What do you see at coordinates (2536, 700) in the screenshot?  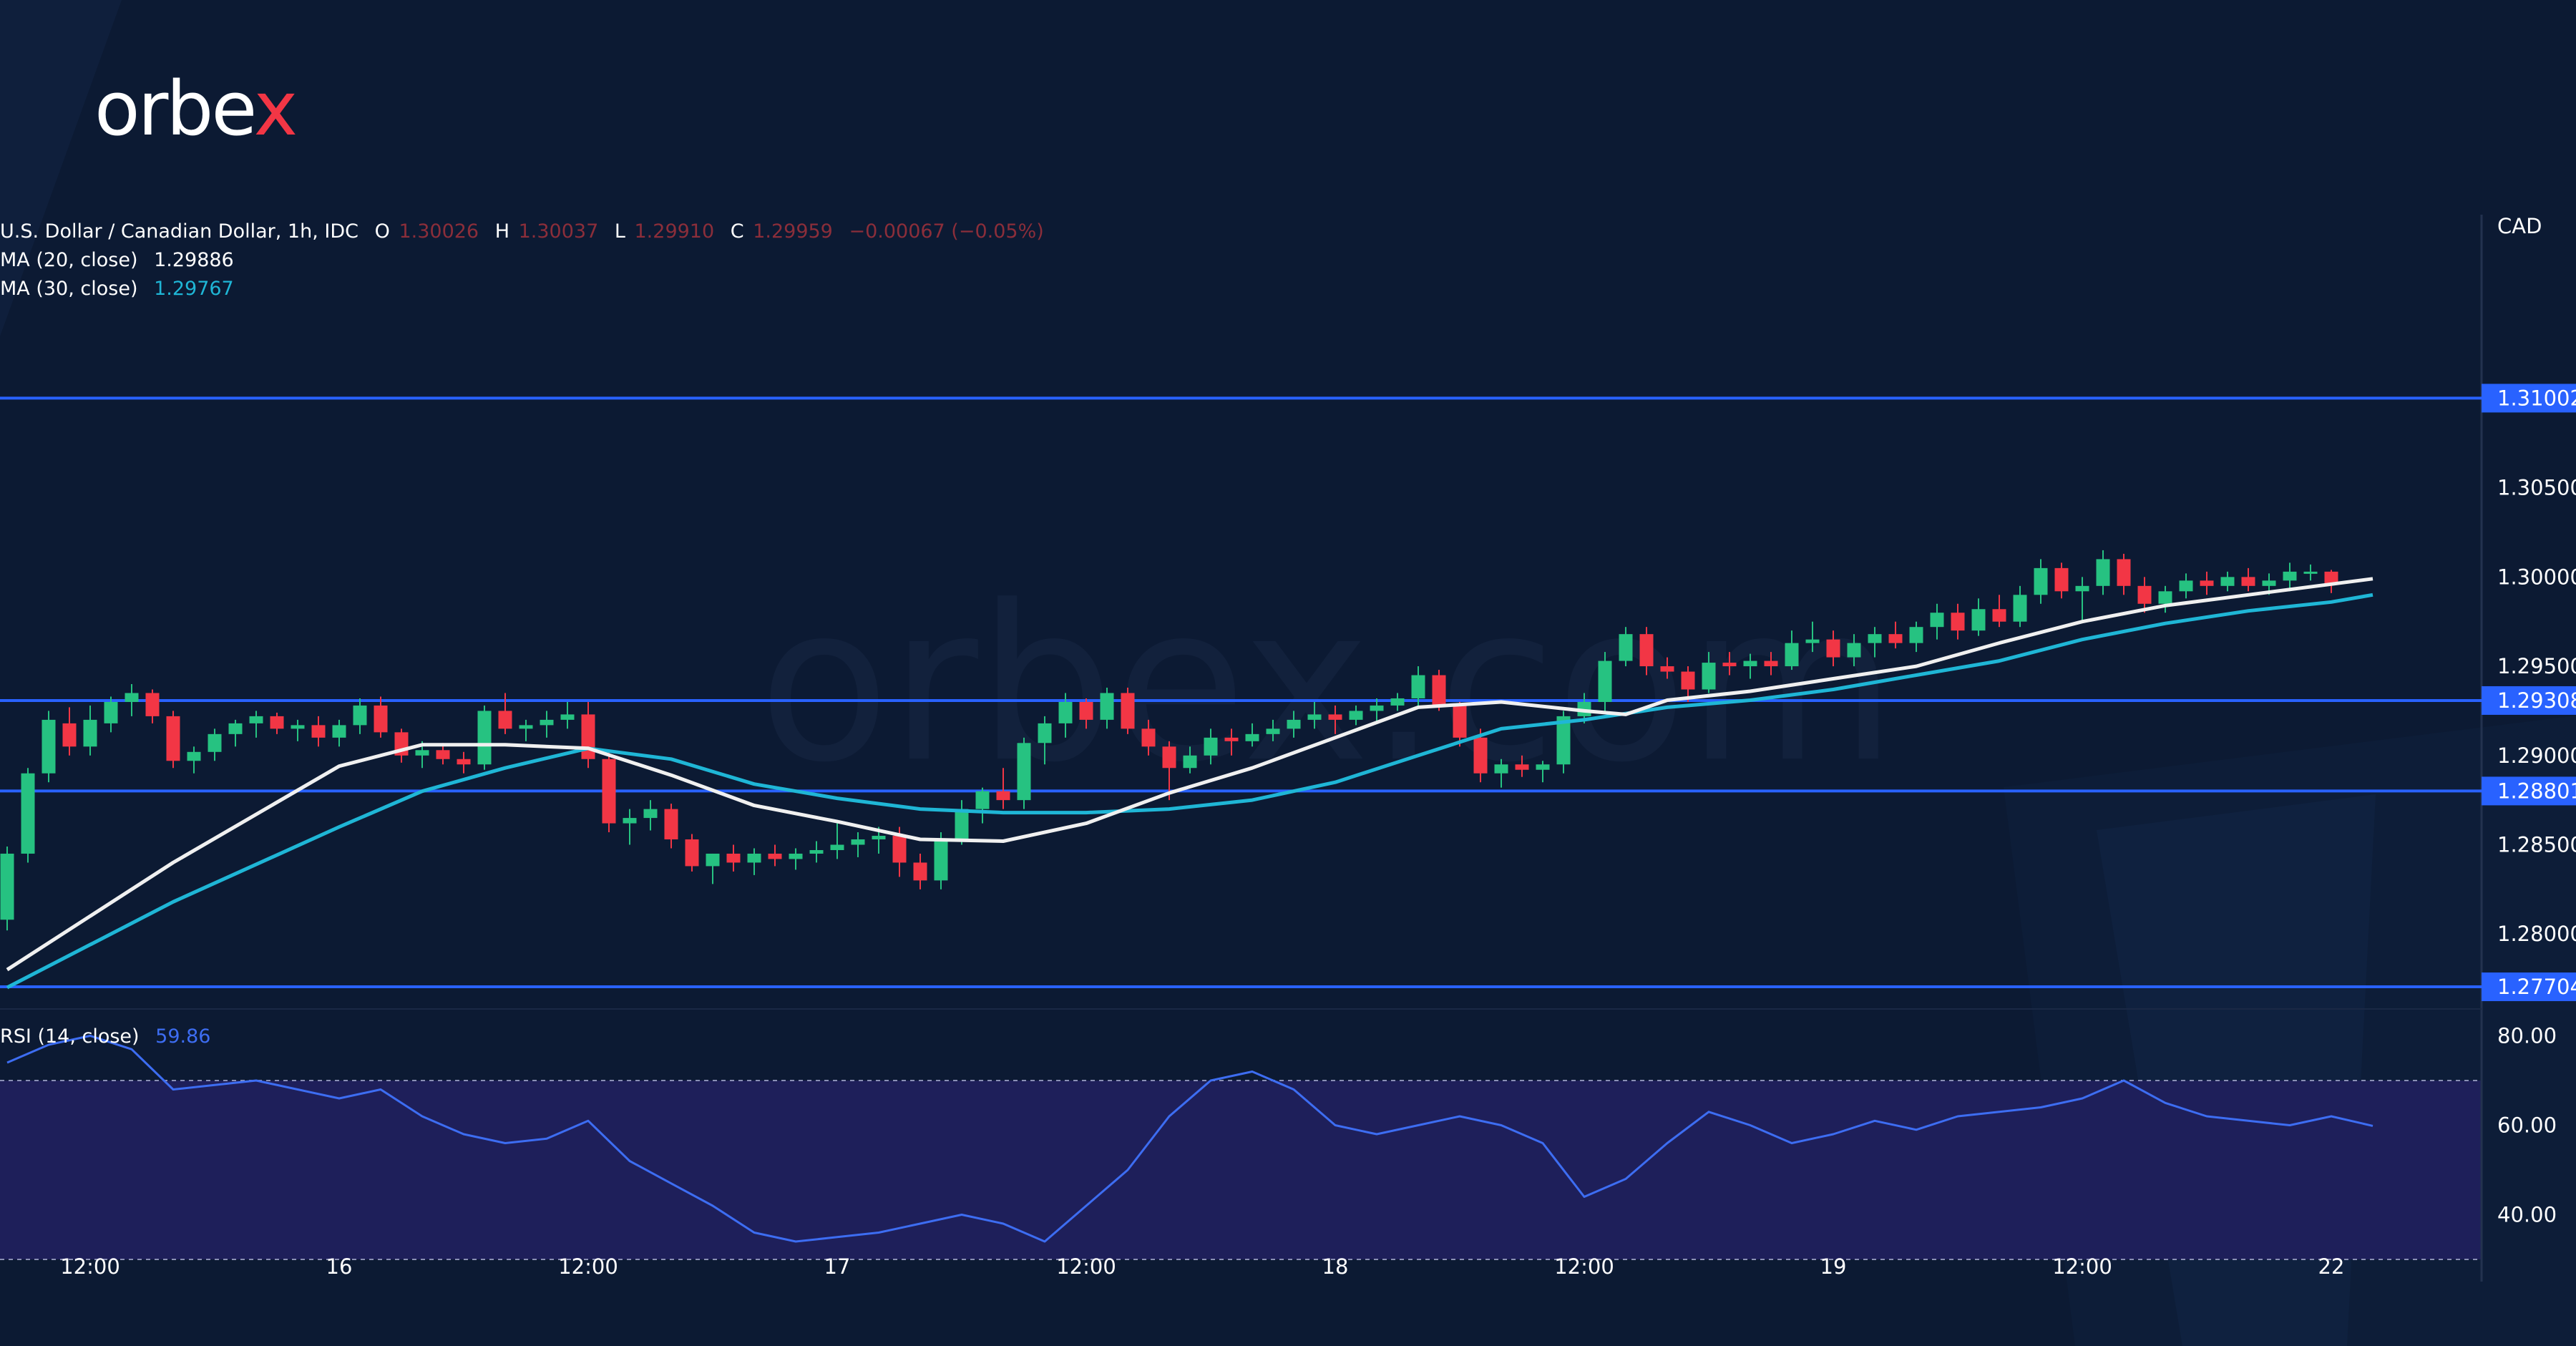 I see `level-label: 1.29308` at bounding box center [2536, 700].